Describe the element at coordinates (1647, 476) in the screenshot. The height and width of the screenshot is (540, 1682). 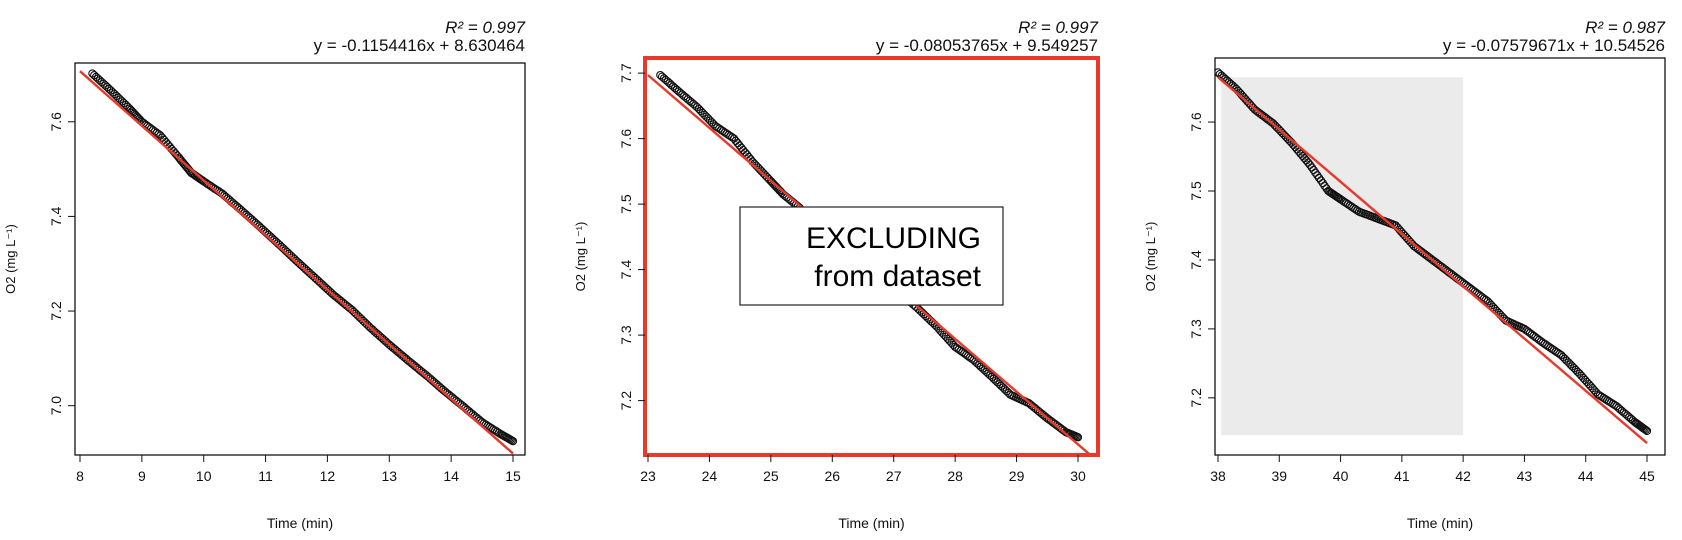
I see `x-tick-label: 45` at that location.